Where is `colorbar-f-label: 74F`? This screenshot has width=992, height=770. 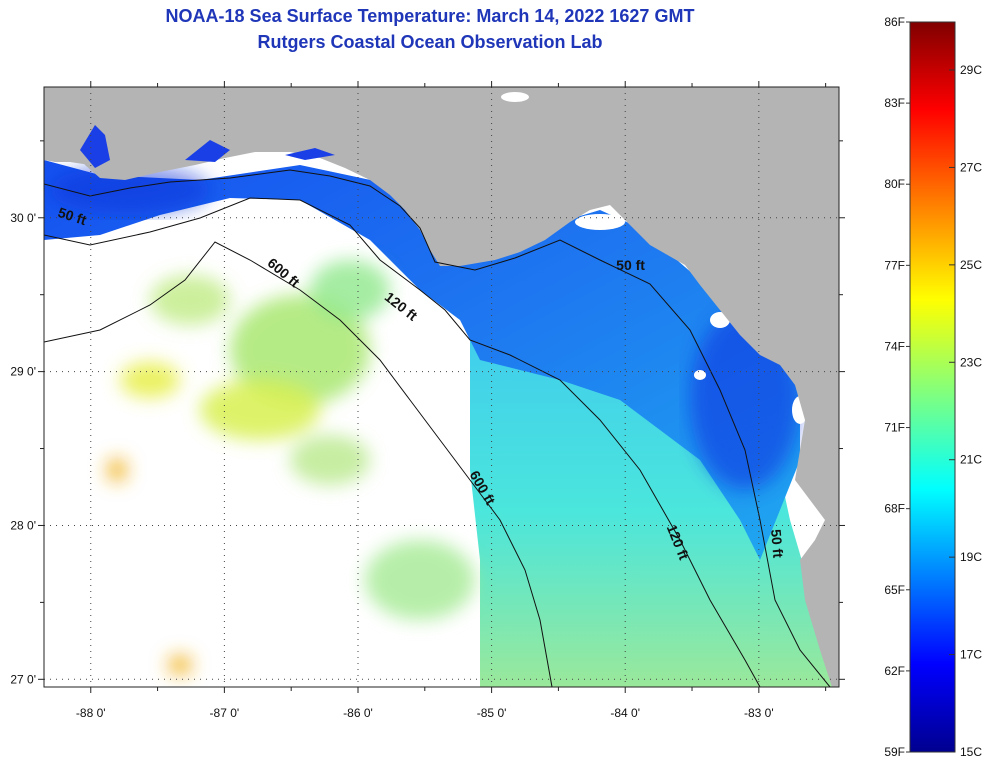
colorbar-f-label: 74F is located at coordinates (894, 346).